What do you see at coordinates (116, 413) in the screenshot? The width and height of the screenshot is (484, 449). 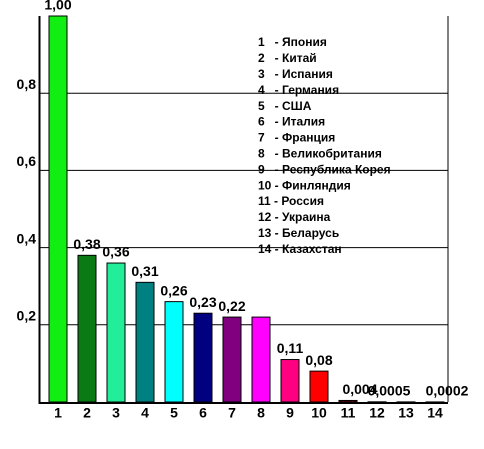 I see `x-tick-label: 3` at bounding box center [116, 413].